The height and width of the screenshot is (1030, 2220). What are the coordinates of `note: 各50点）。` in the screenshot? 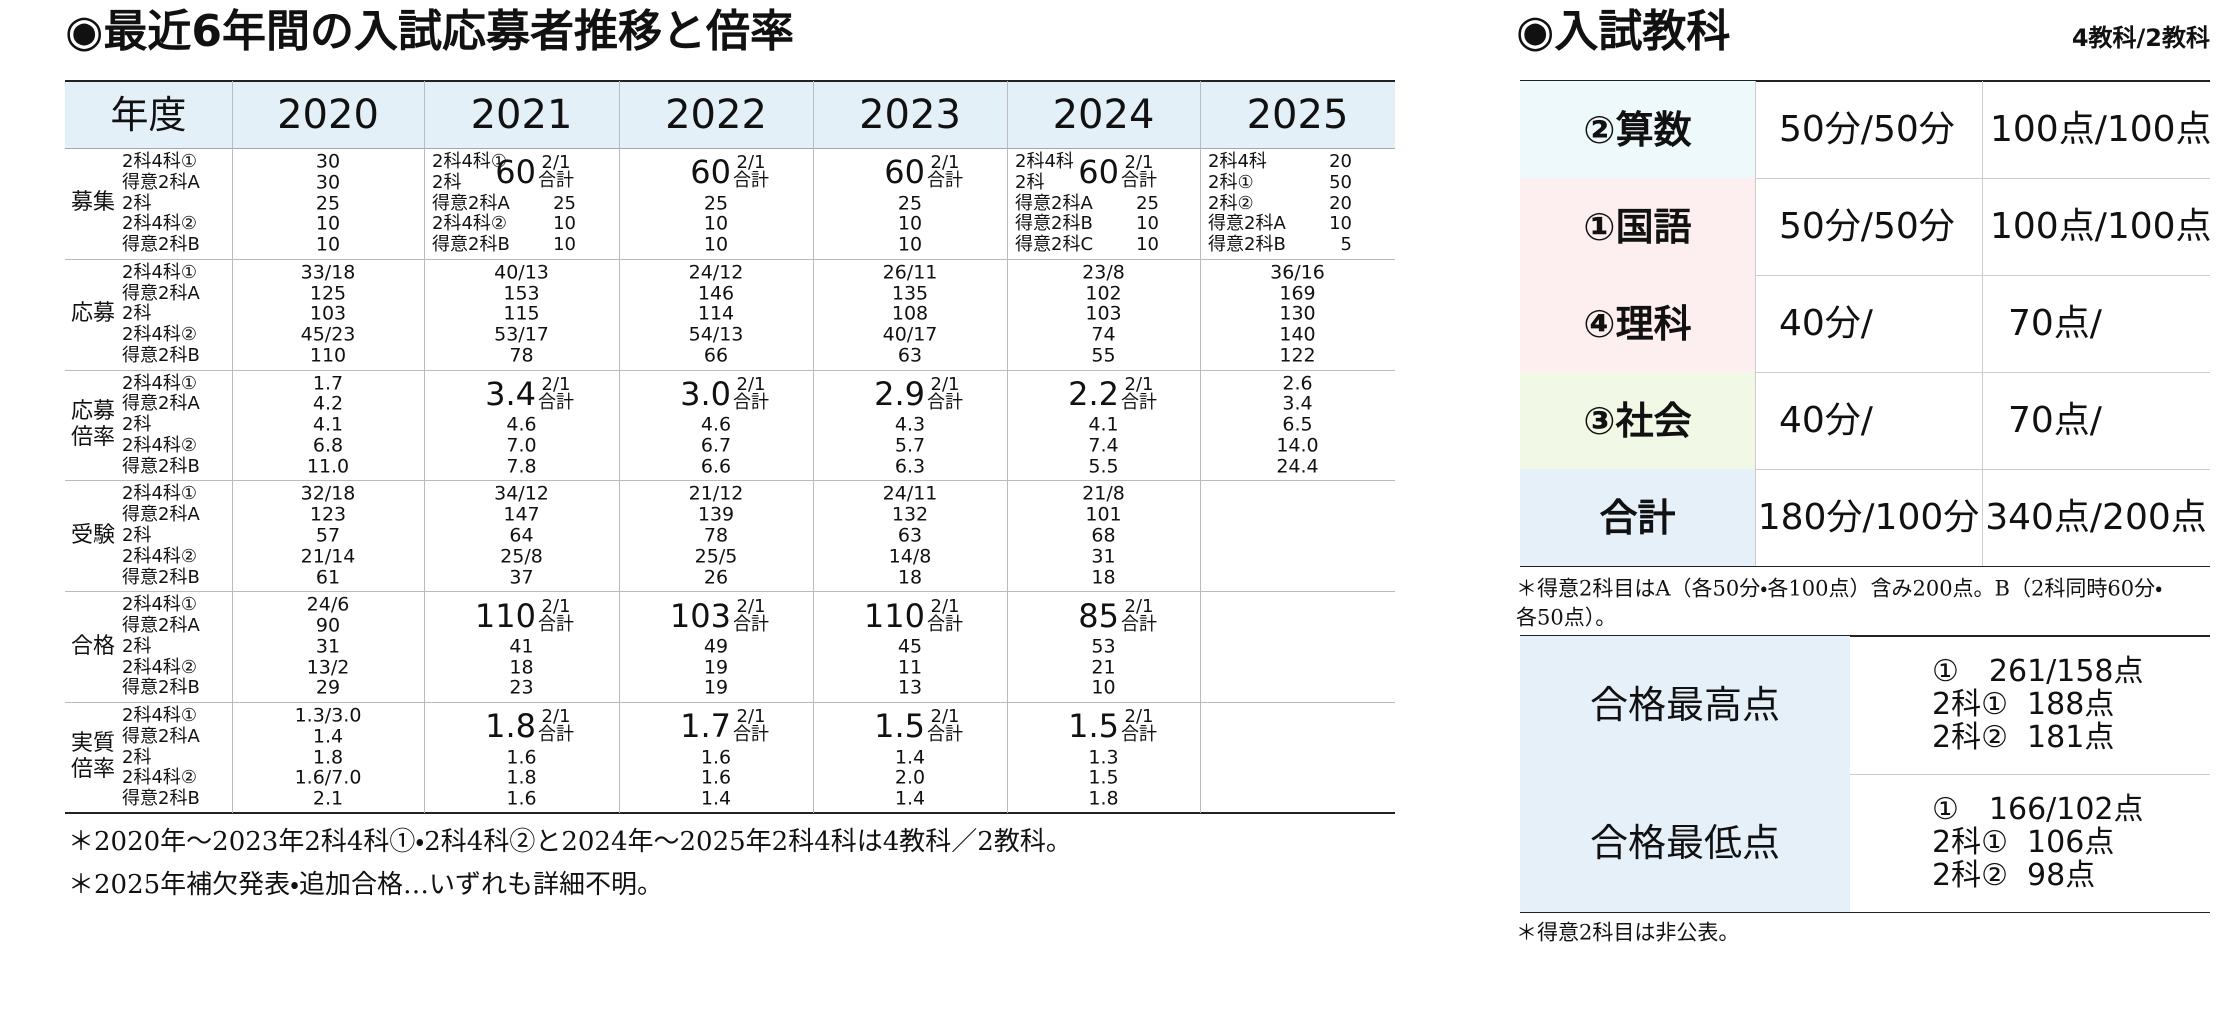 It's located at (1566, 617).